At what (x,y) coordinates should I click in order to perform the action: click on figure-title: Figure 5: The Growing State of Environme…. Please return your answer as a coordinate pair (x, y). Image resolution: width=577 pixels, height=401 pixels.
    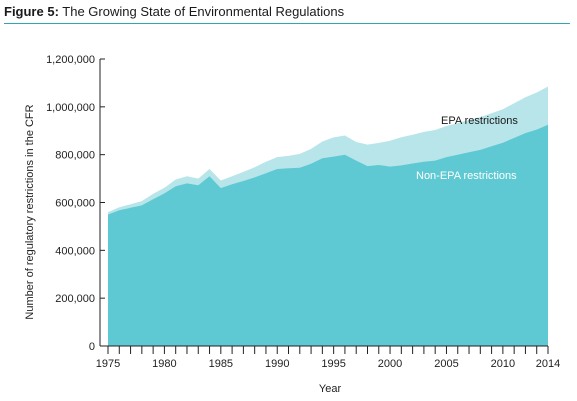
    Looking at the image, I should click on (174, 11).